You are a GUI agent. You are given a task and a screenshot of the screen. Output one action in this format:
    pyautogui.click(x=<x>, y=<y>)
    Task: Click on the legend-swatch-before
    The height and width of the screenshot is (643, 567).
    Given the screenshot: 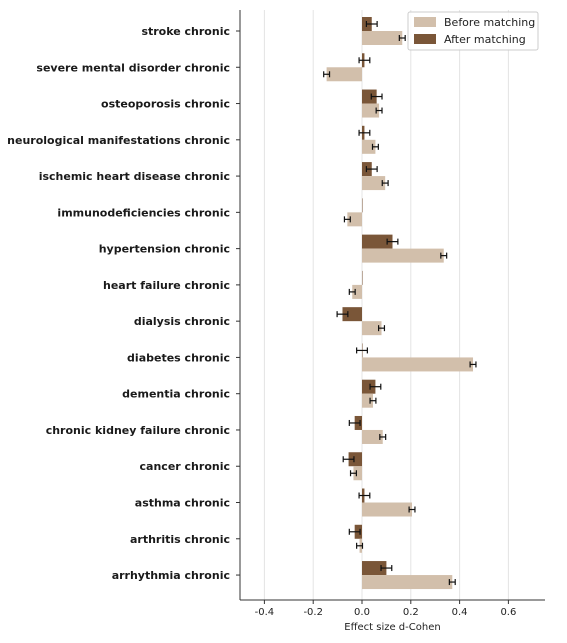 What is the action you would take?
    pyautogui.click(x=425, y=22)
    